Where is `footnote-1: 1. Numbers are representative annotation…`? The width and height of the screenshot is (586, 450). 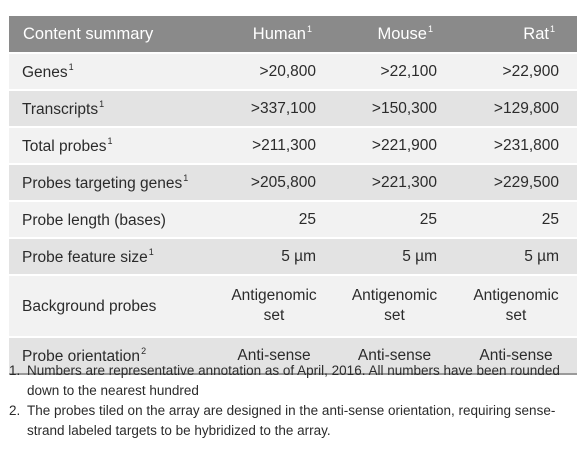 footnote-1: 1. Numbers are representative annotation… is located at coordinates (294, 381).